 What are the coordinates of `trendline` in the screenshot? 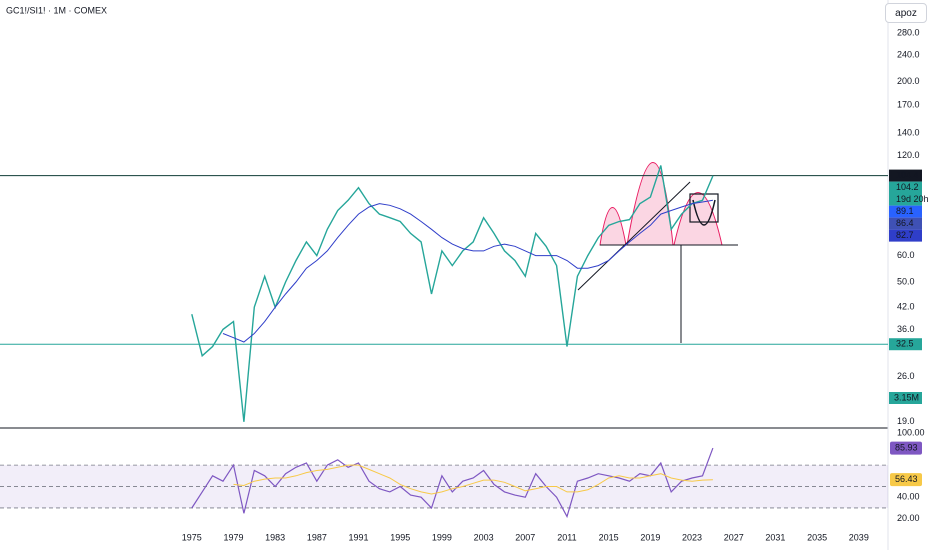 It's located at (634, 236).